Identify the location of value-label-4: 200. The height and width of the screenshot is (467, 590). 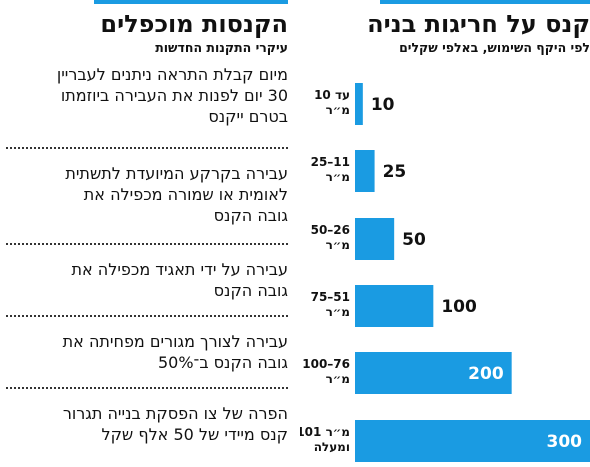
(486, 374).